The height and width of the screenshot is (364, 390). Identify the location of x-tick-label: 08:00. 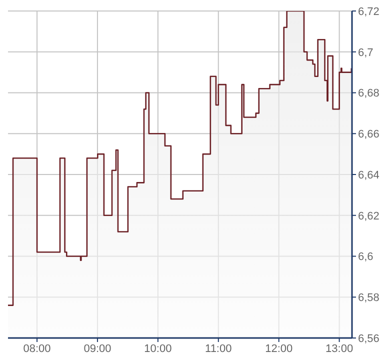
(37, 348).